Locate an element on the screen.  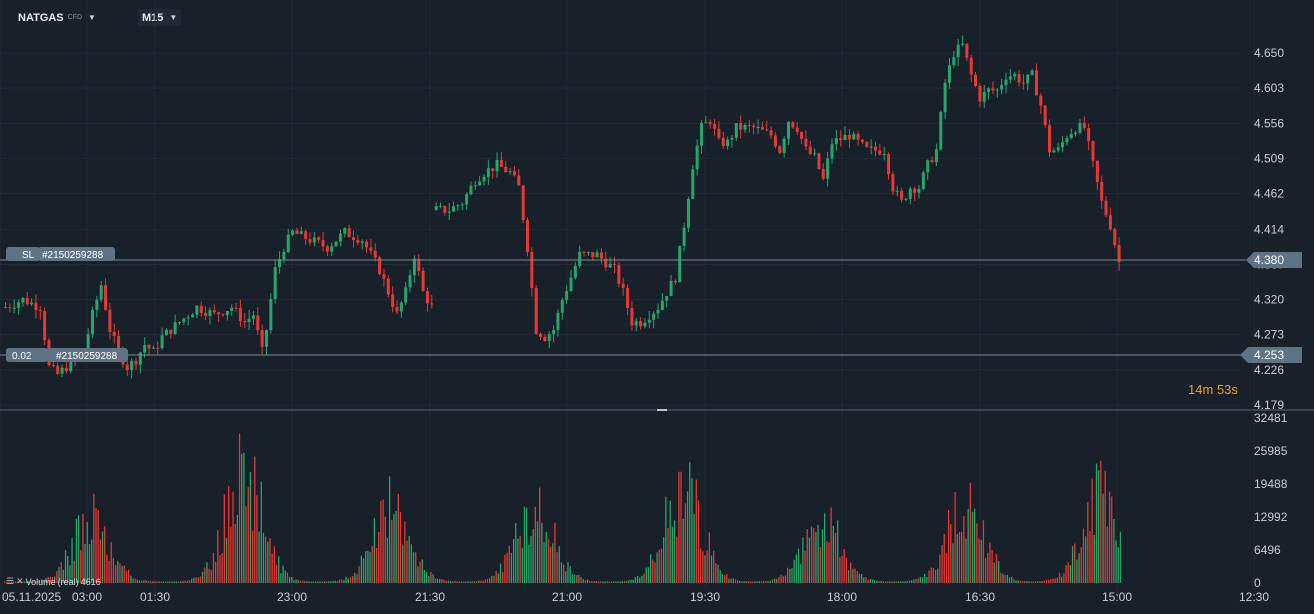
sl-price: 4.380 is located at coordinates (1269, 260).